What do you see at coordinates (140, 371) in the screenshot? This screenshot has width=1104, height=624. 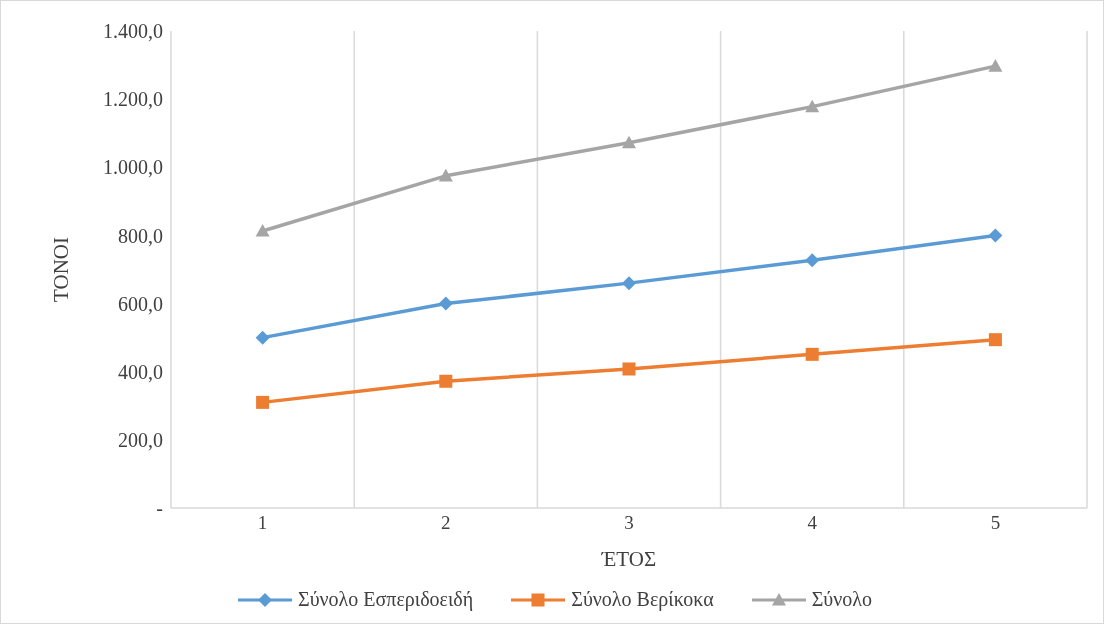 I see `y-tick-label: 400,0` at bounding box center [140, 371].